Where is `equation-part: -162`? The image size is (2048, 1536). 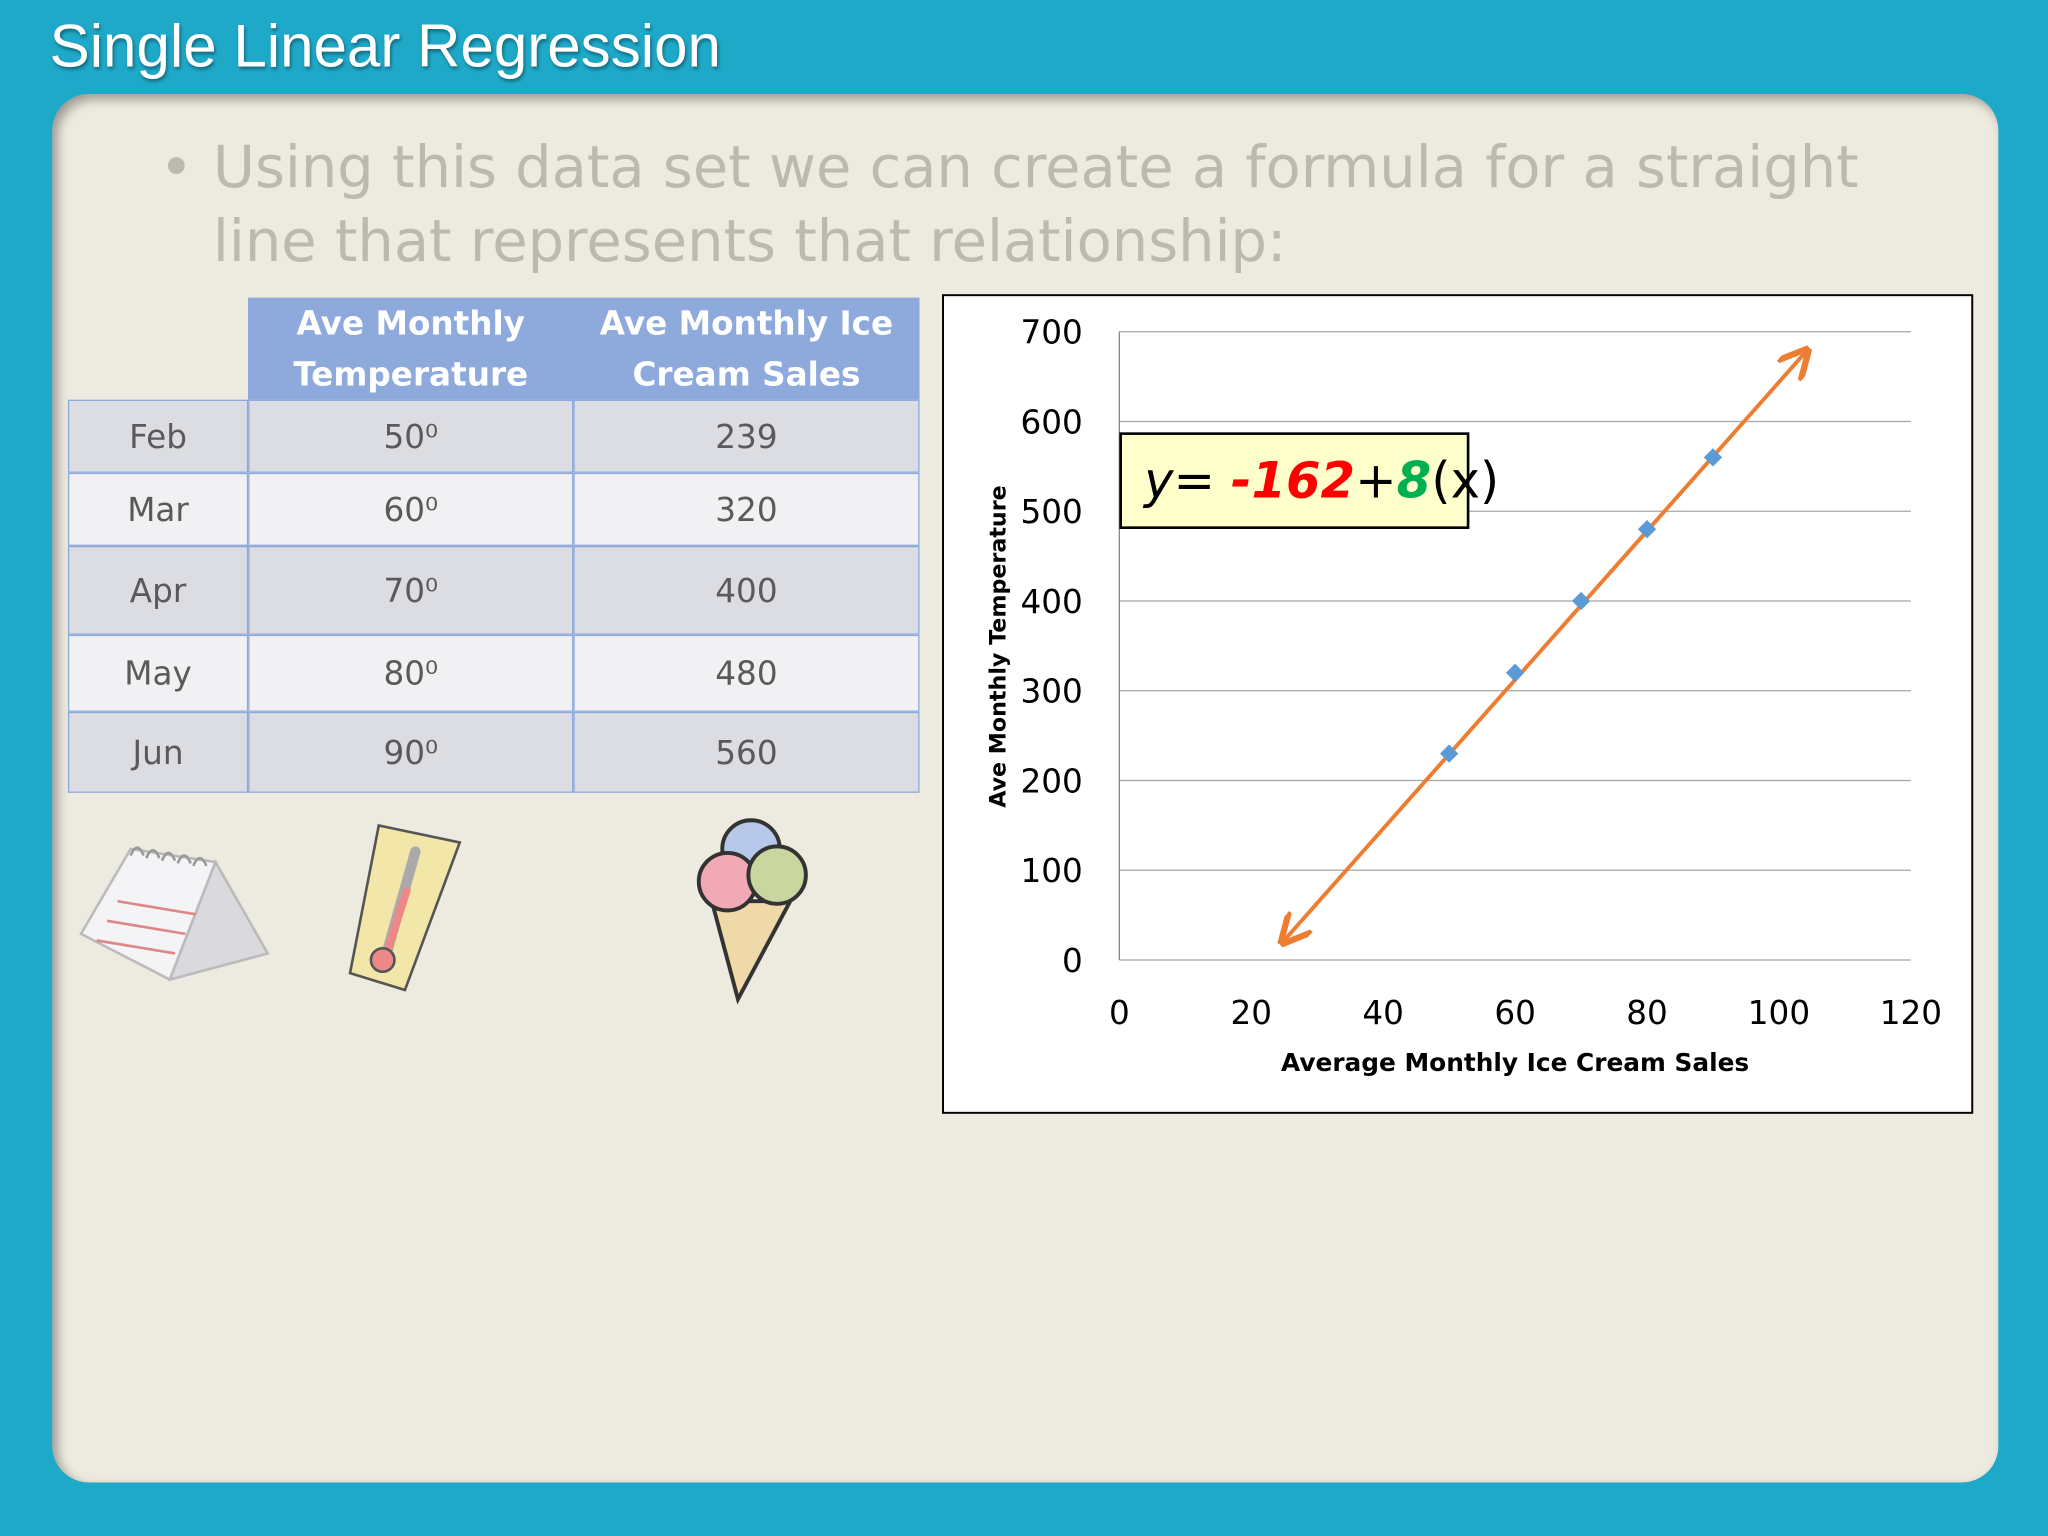
equation-part: -162 is located at coordinates (1293, 481).